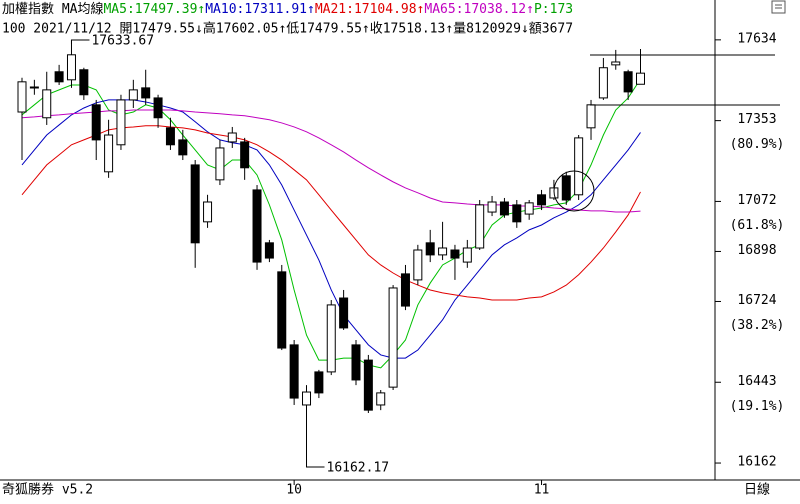 Image resolution: width=800 pixels, height=504 pixels. I want to click on y-tick-label: 16724, so click(756, 300).